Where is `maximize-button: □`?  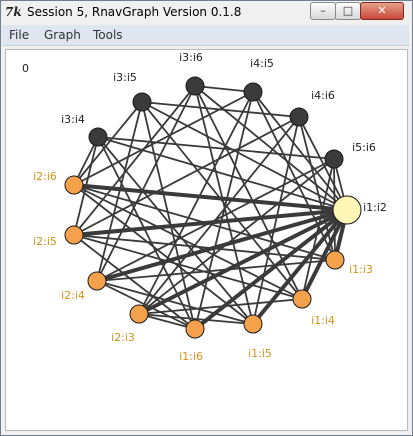
maximize-button: □ is located at coordinates (348, 11).